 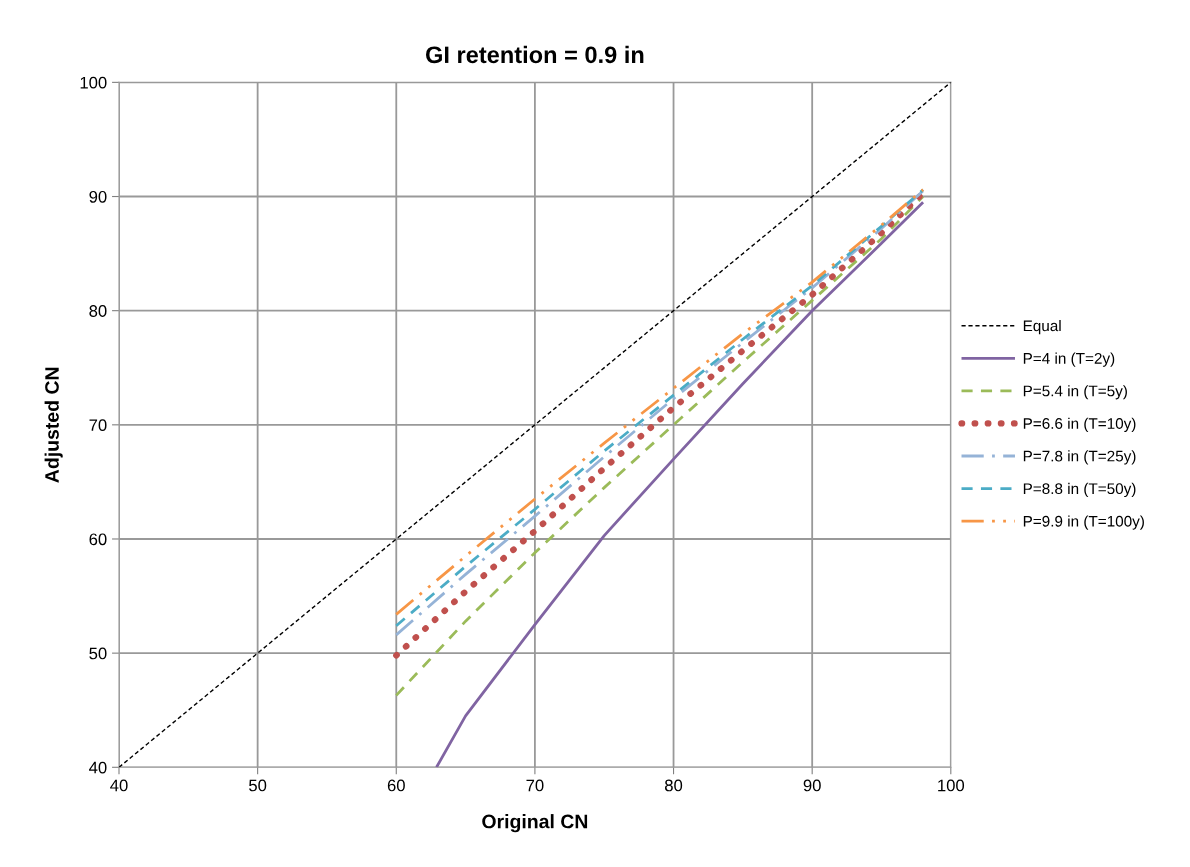 What do you see at coordinates (674, 785) in the screenshot?
I see `x-tick-label: 80` at bounding box center [674, 785].